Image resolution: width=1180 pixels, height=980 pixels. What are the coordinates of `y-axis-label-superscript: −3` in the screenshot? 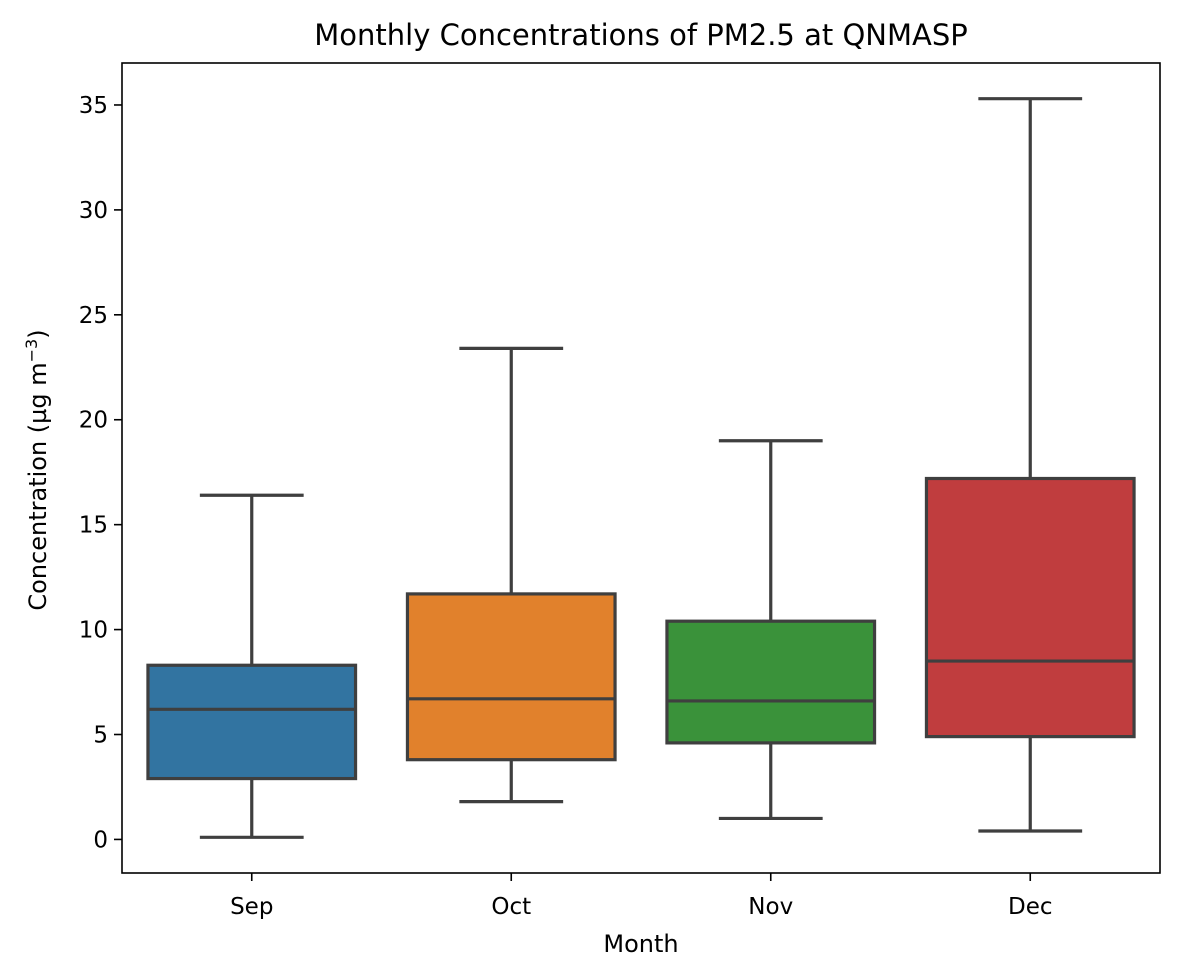 It's located at (31, 351).